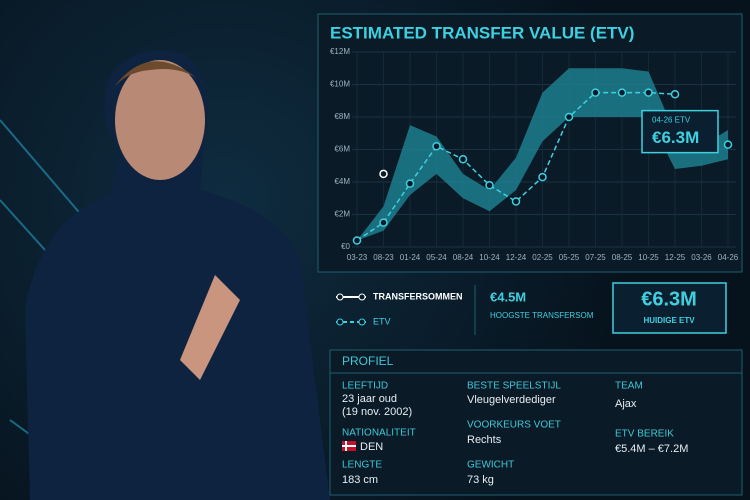 The height and width of the screenshot is (500, 750). I want to click on x-tick-label: 12-25, so click(675, 257).